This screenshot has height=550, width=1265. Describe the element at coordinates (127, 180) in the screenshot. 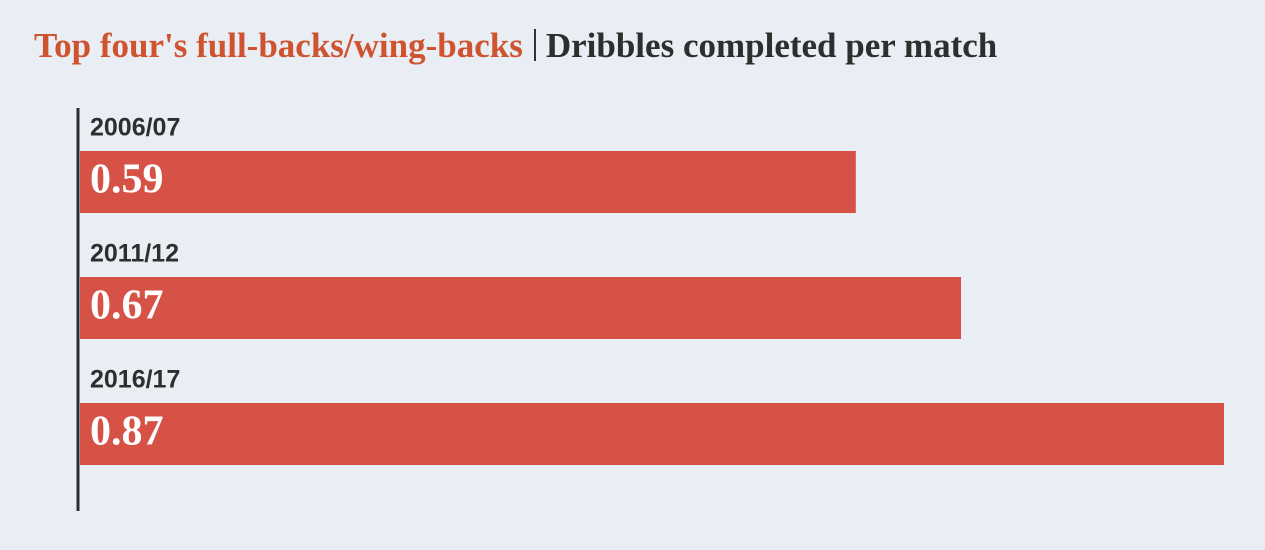

I see `value-label: 0.59` at that location.